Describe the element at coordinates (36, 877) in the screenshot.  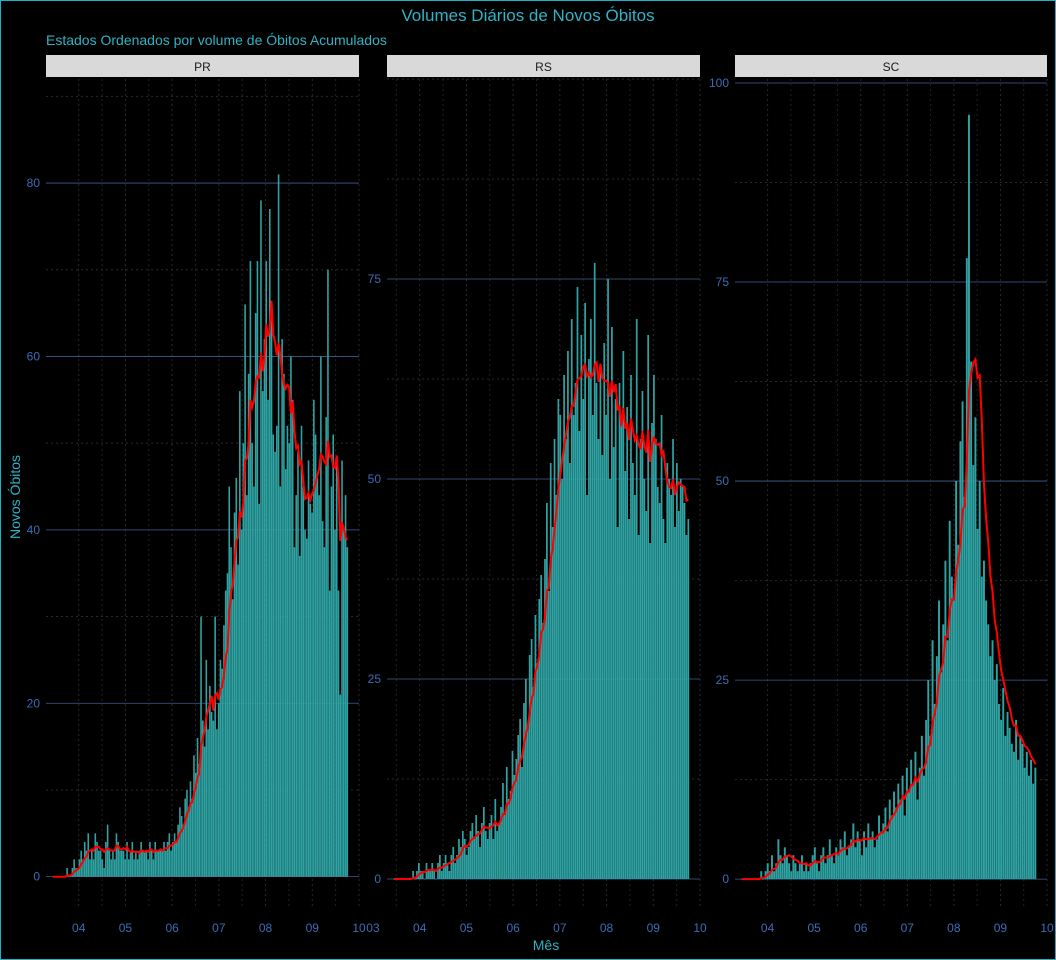
I see `y-tick-label: 0` at that location.